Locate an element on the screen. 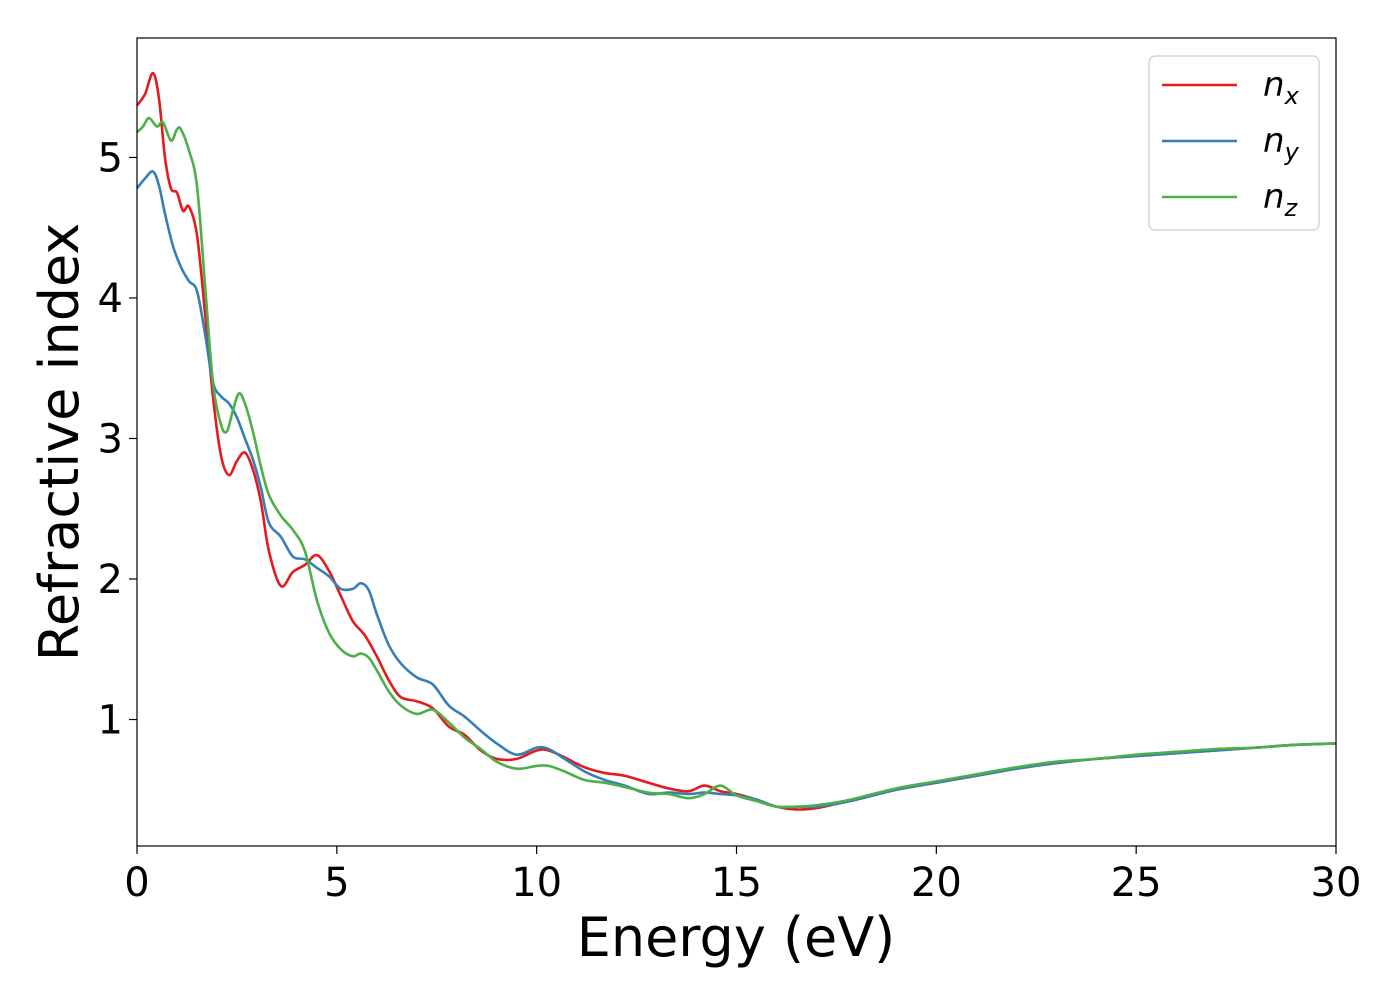 This screenshot has height=1000, width=1400. x-axis-title: Energy (eV) is located at coordinates (736, 937).